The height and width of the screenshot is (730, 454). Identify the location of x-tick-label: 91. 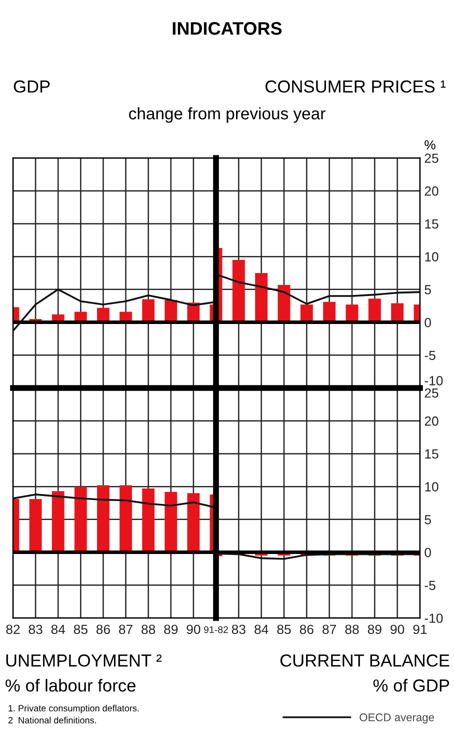
(420, 629).